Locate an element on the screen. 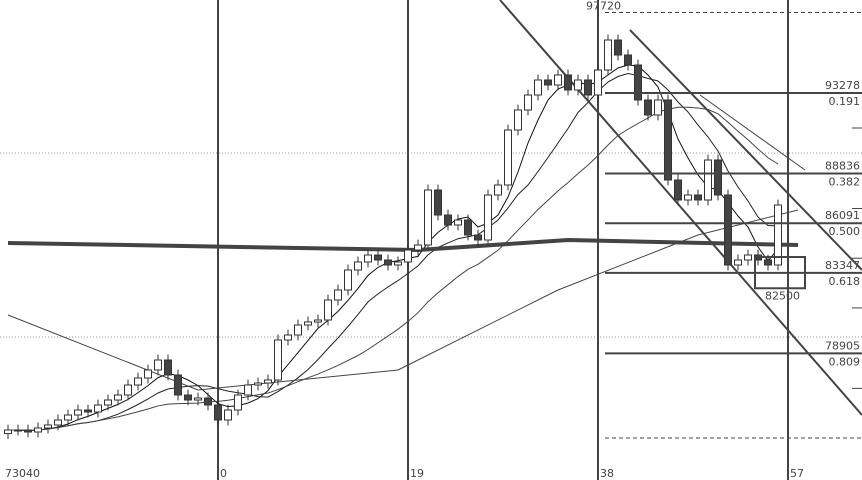 The height and width of the screenshot is (480, 862). fib-ratio-label: 0.382 is located at coordinates (845, 181).